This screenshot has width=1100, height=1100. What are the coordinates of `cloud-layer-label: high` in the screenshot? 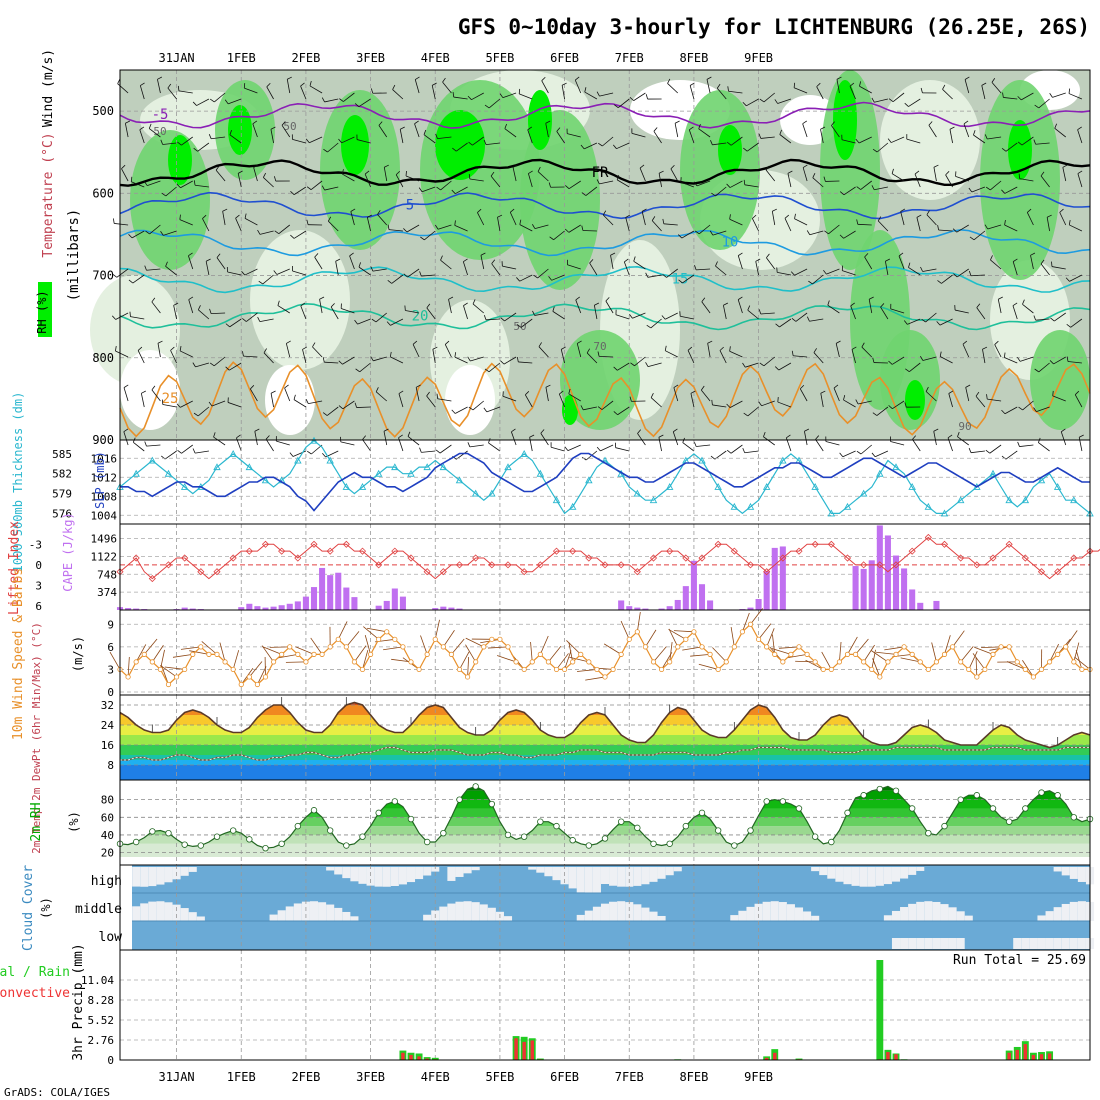 It's located at (106, 881).